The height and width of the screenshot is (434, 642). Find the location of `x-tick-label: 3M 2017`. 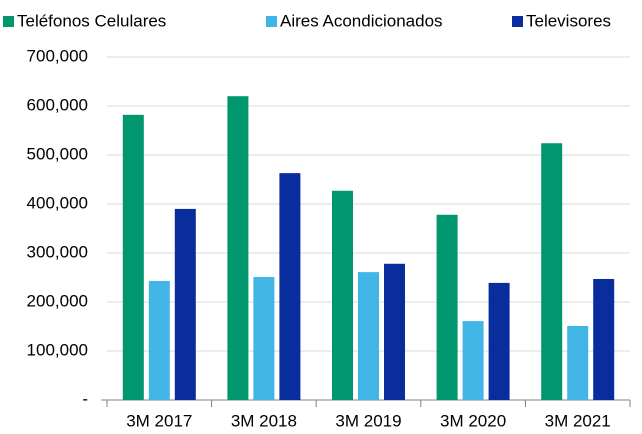

x-tick-label: 3M 2017 is located at coordinates (159, 420).